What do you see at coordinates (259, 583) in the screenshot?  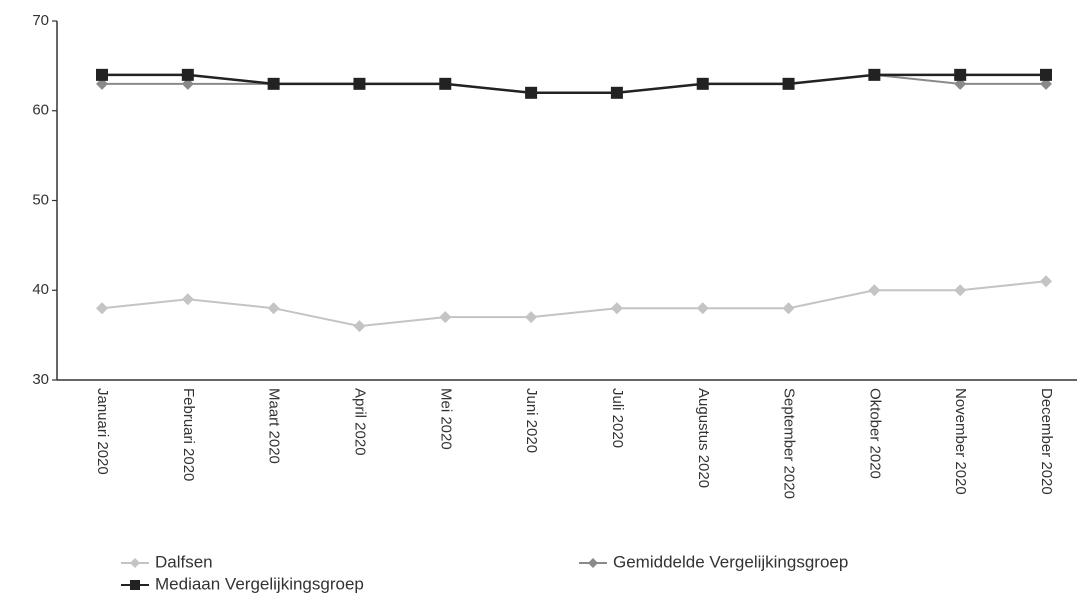 I see `legend-label: Mediaan Vergelijkingsgroep` at bounding box center [259, 583].